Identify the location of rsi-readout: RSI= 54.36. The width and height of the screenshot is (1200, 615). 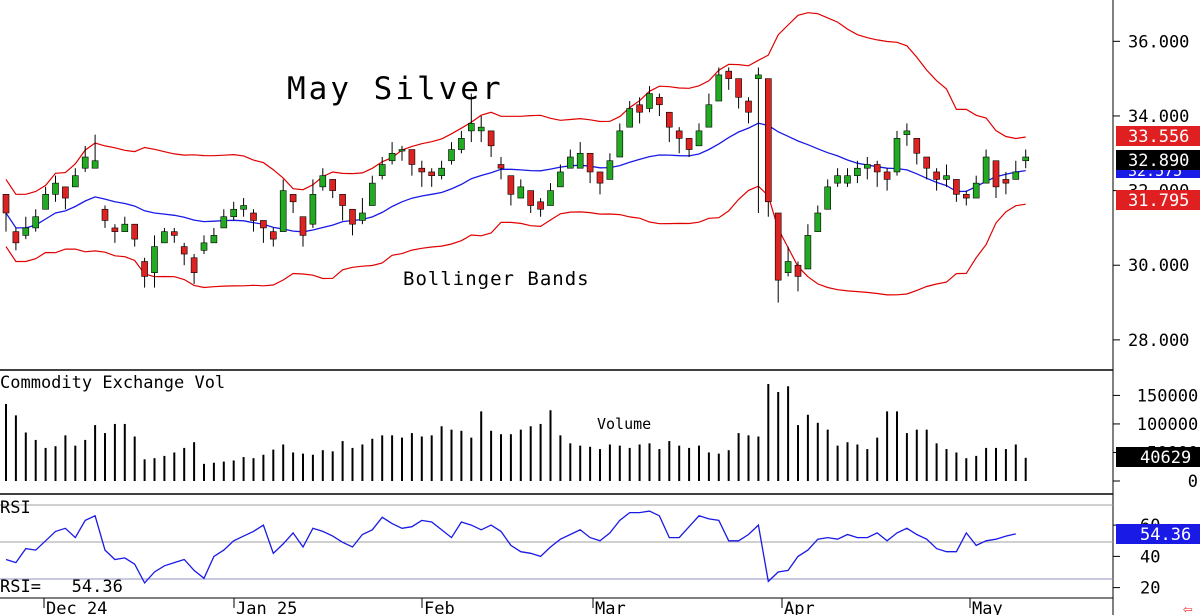
(61, 587).